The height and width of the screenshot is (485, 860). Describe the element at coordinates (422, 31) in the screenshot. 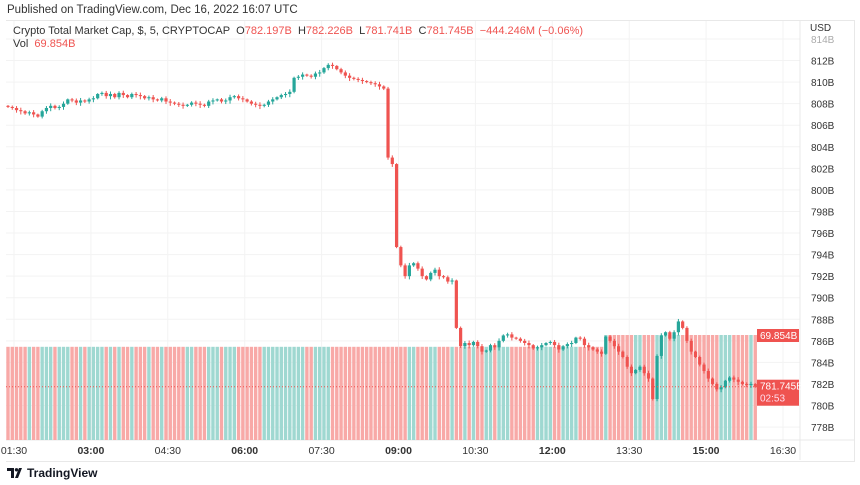

I see `close-label: C` at that location.